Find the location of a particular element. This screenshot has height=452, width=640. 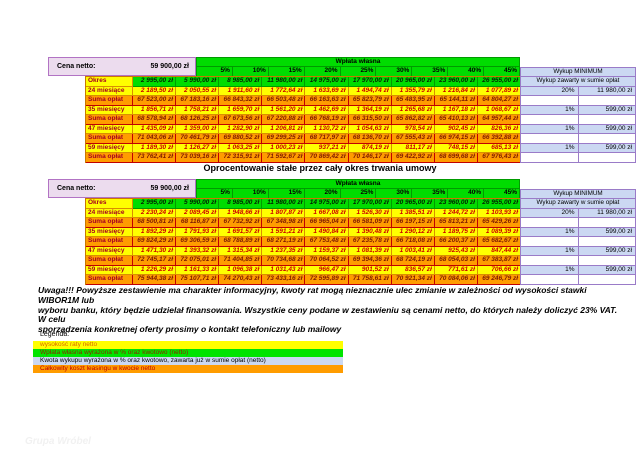

buyout-amount-cell: 11 980,00 zł is located at coordinates (607, 213).